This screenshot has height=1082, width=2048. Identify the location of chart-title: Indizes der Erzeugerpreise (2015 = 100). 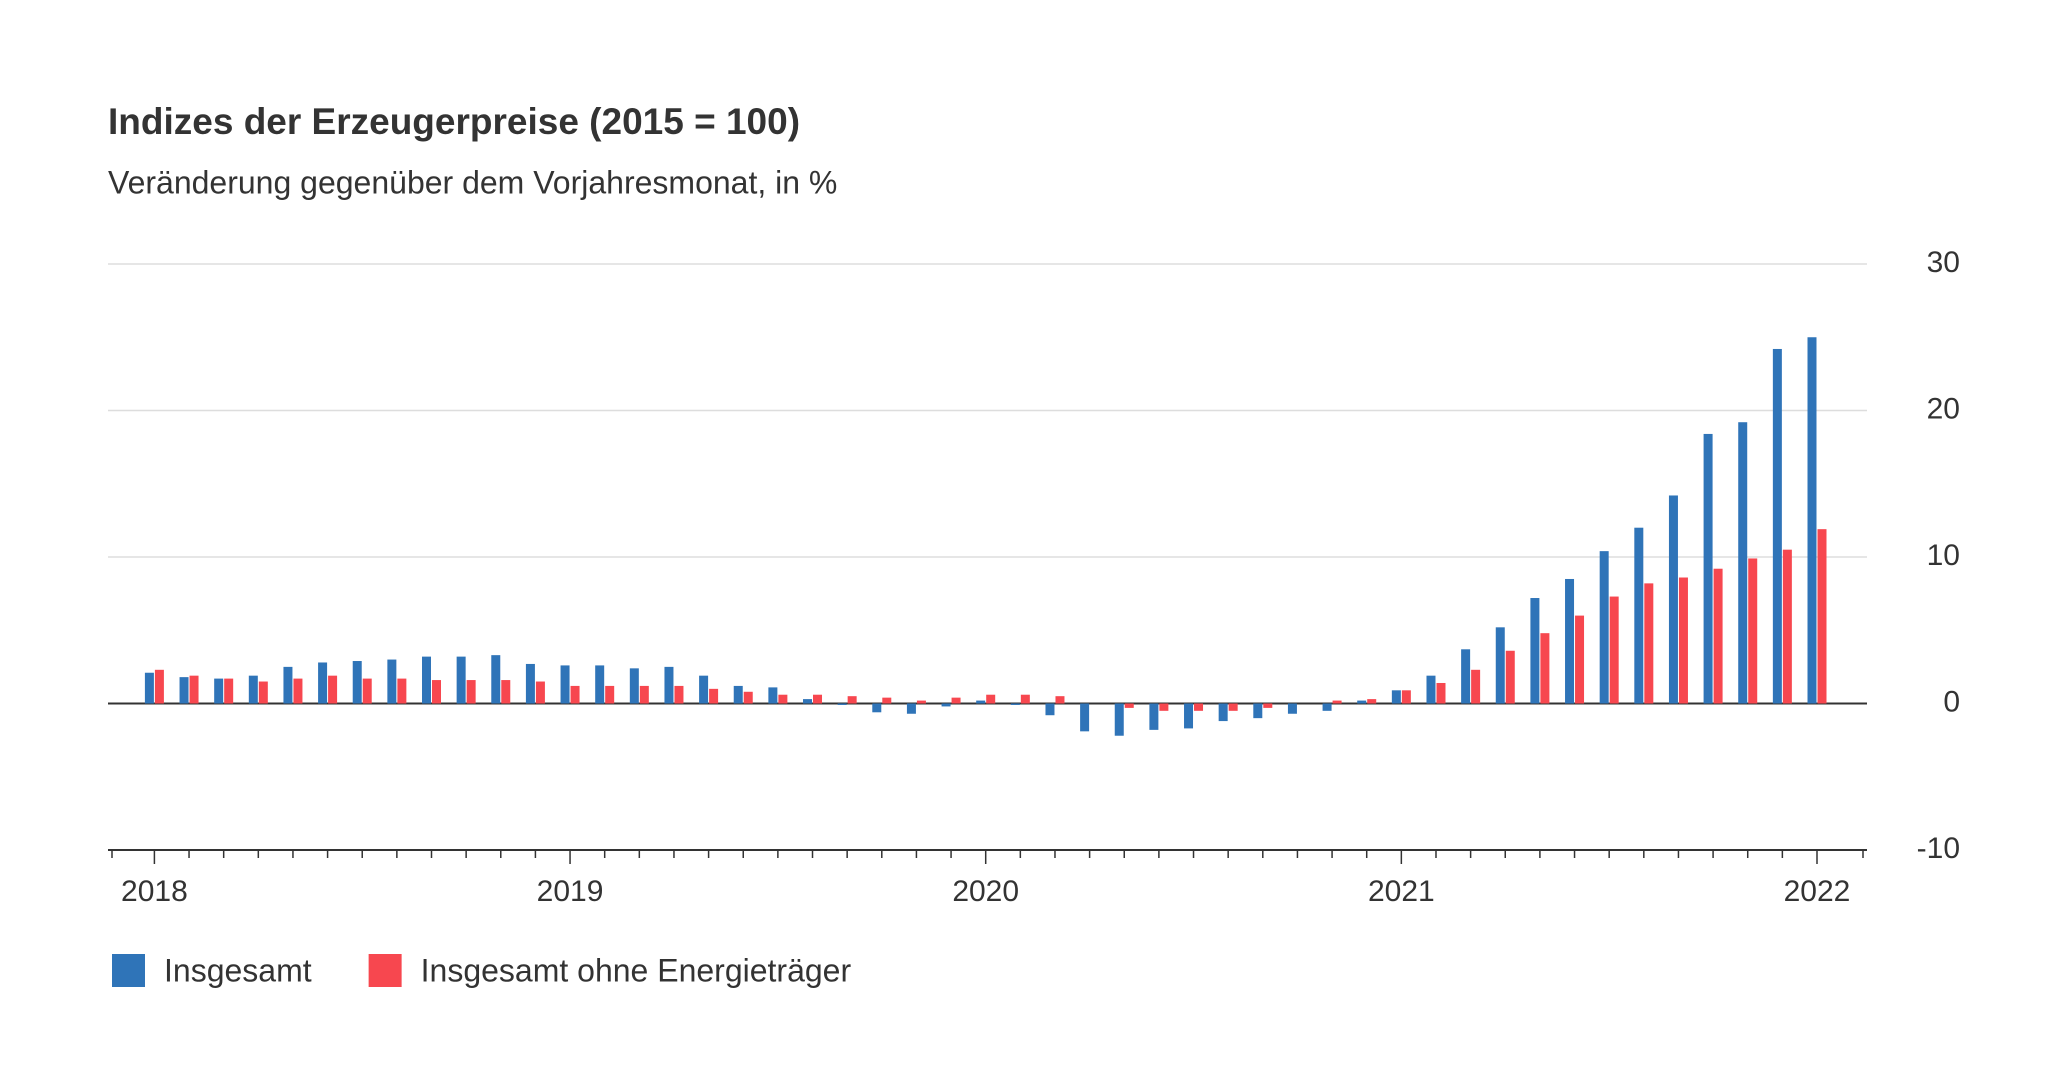
(454, 121).